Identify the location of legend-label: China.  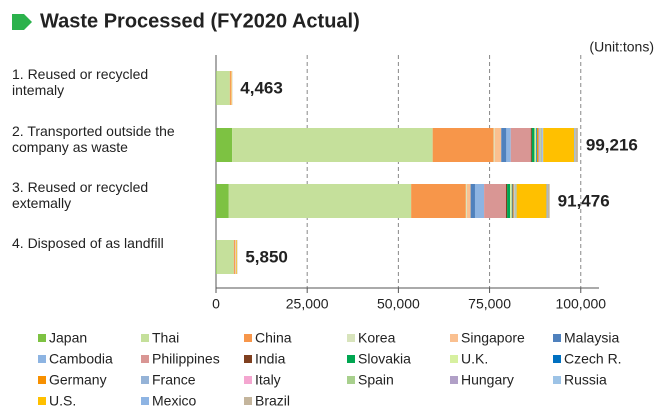
(273, 338).